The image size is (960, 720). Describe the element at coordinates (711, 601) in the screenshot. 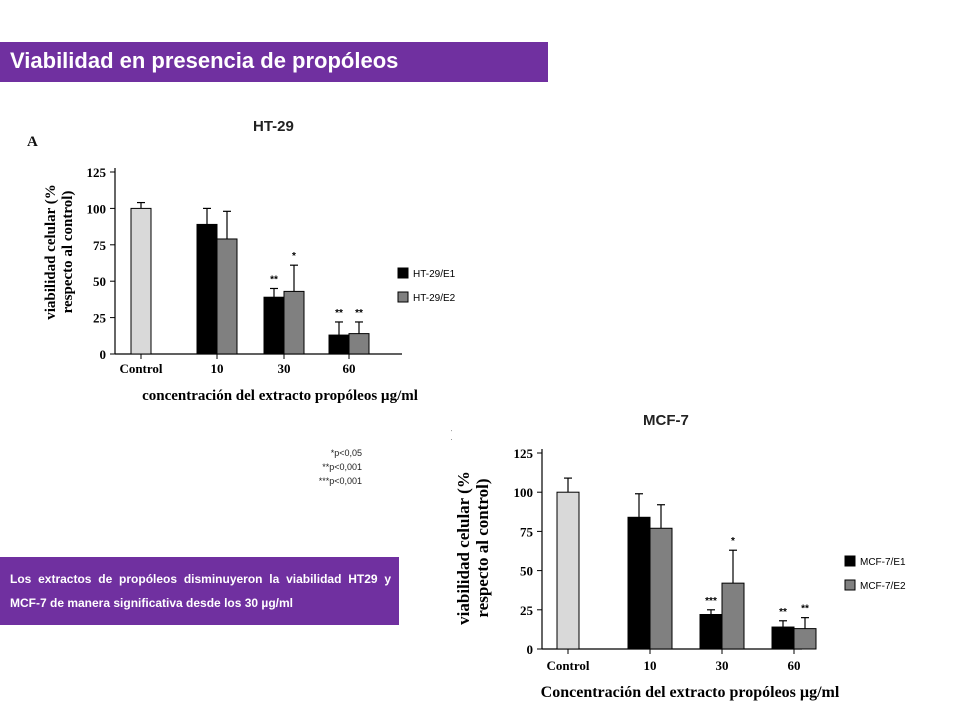

I see `significance-marker: ***` at that location.